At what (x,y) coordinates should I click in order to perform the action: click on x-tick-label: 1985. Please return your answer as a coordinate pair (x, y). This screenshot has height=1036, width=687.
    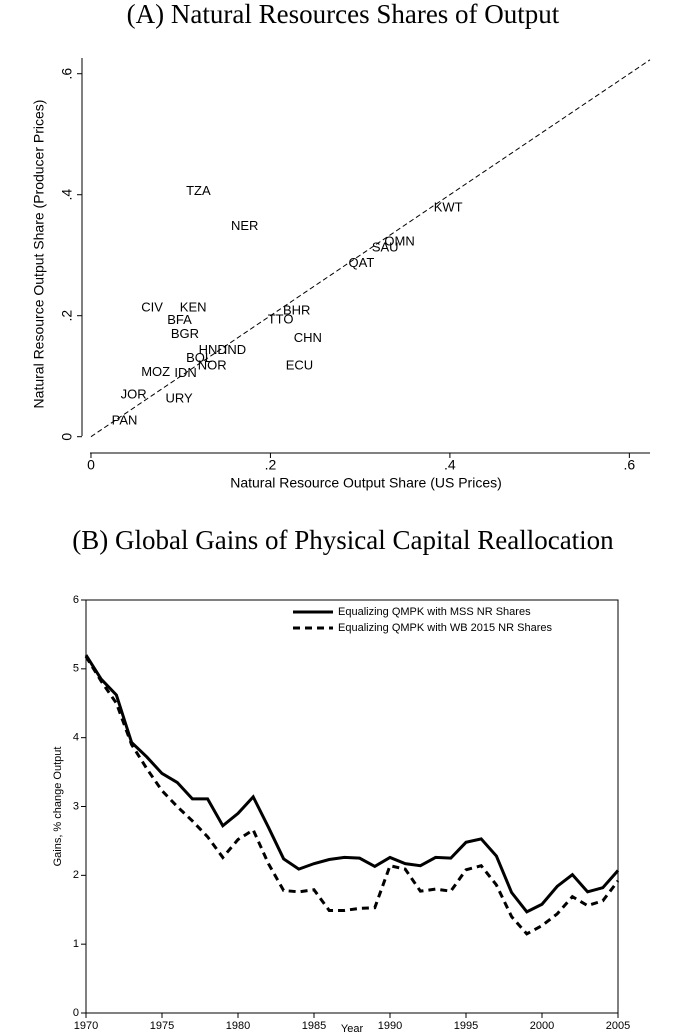
    Looking at the image, I should click on (314, 1026).